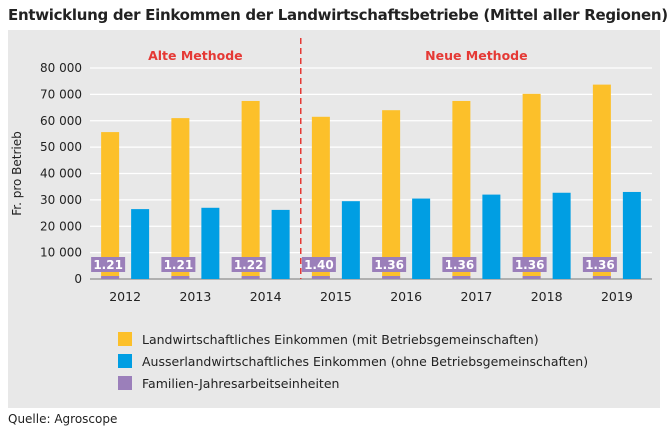 The height and width of the screenshot is (432, 668). I want to click on bar-agri-2015, so click(320, 197).